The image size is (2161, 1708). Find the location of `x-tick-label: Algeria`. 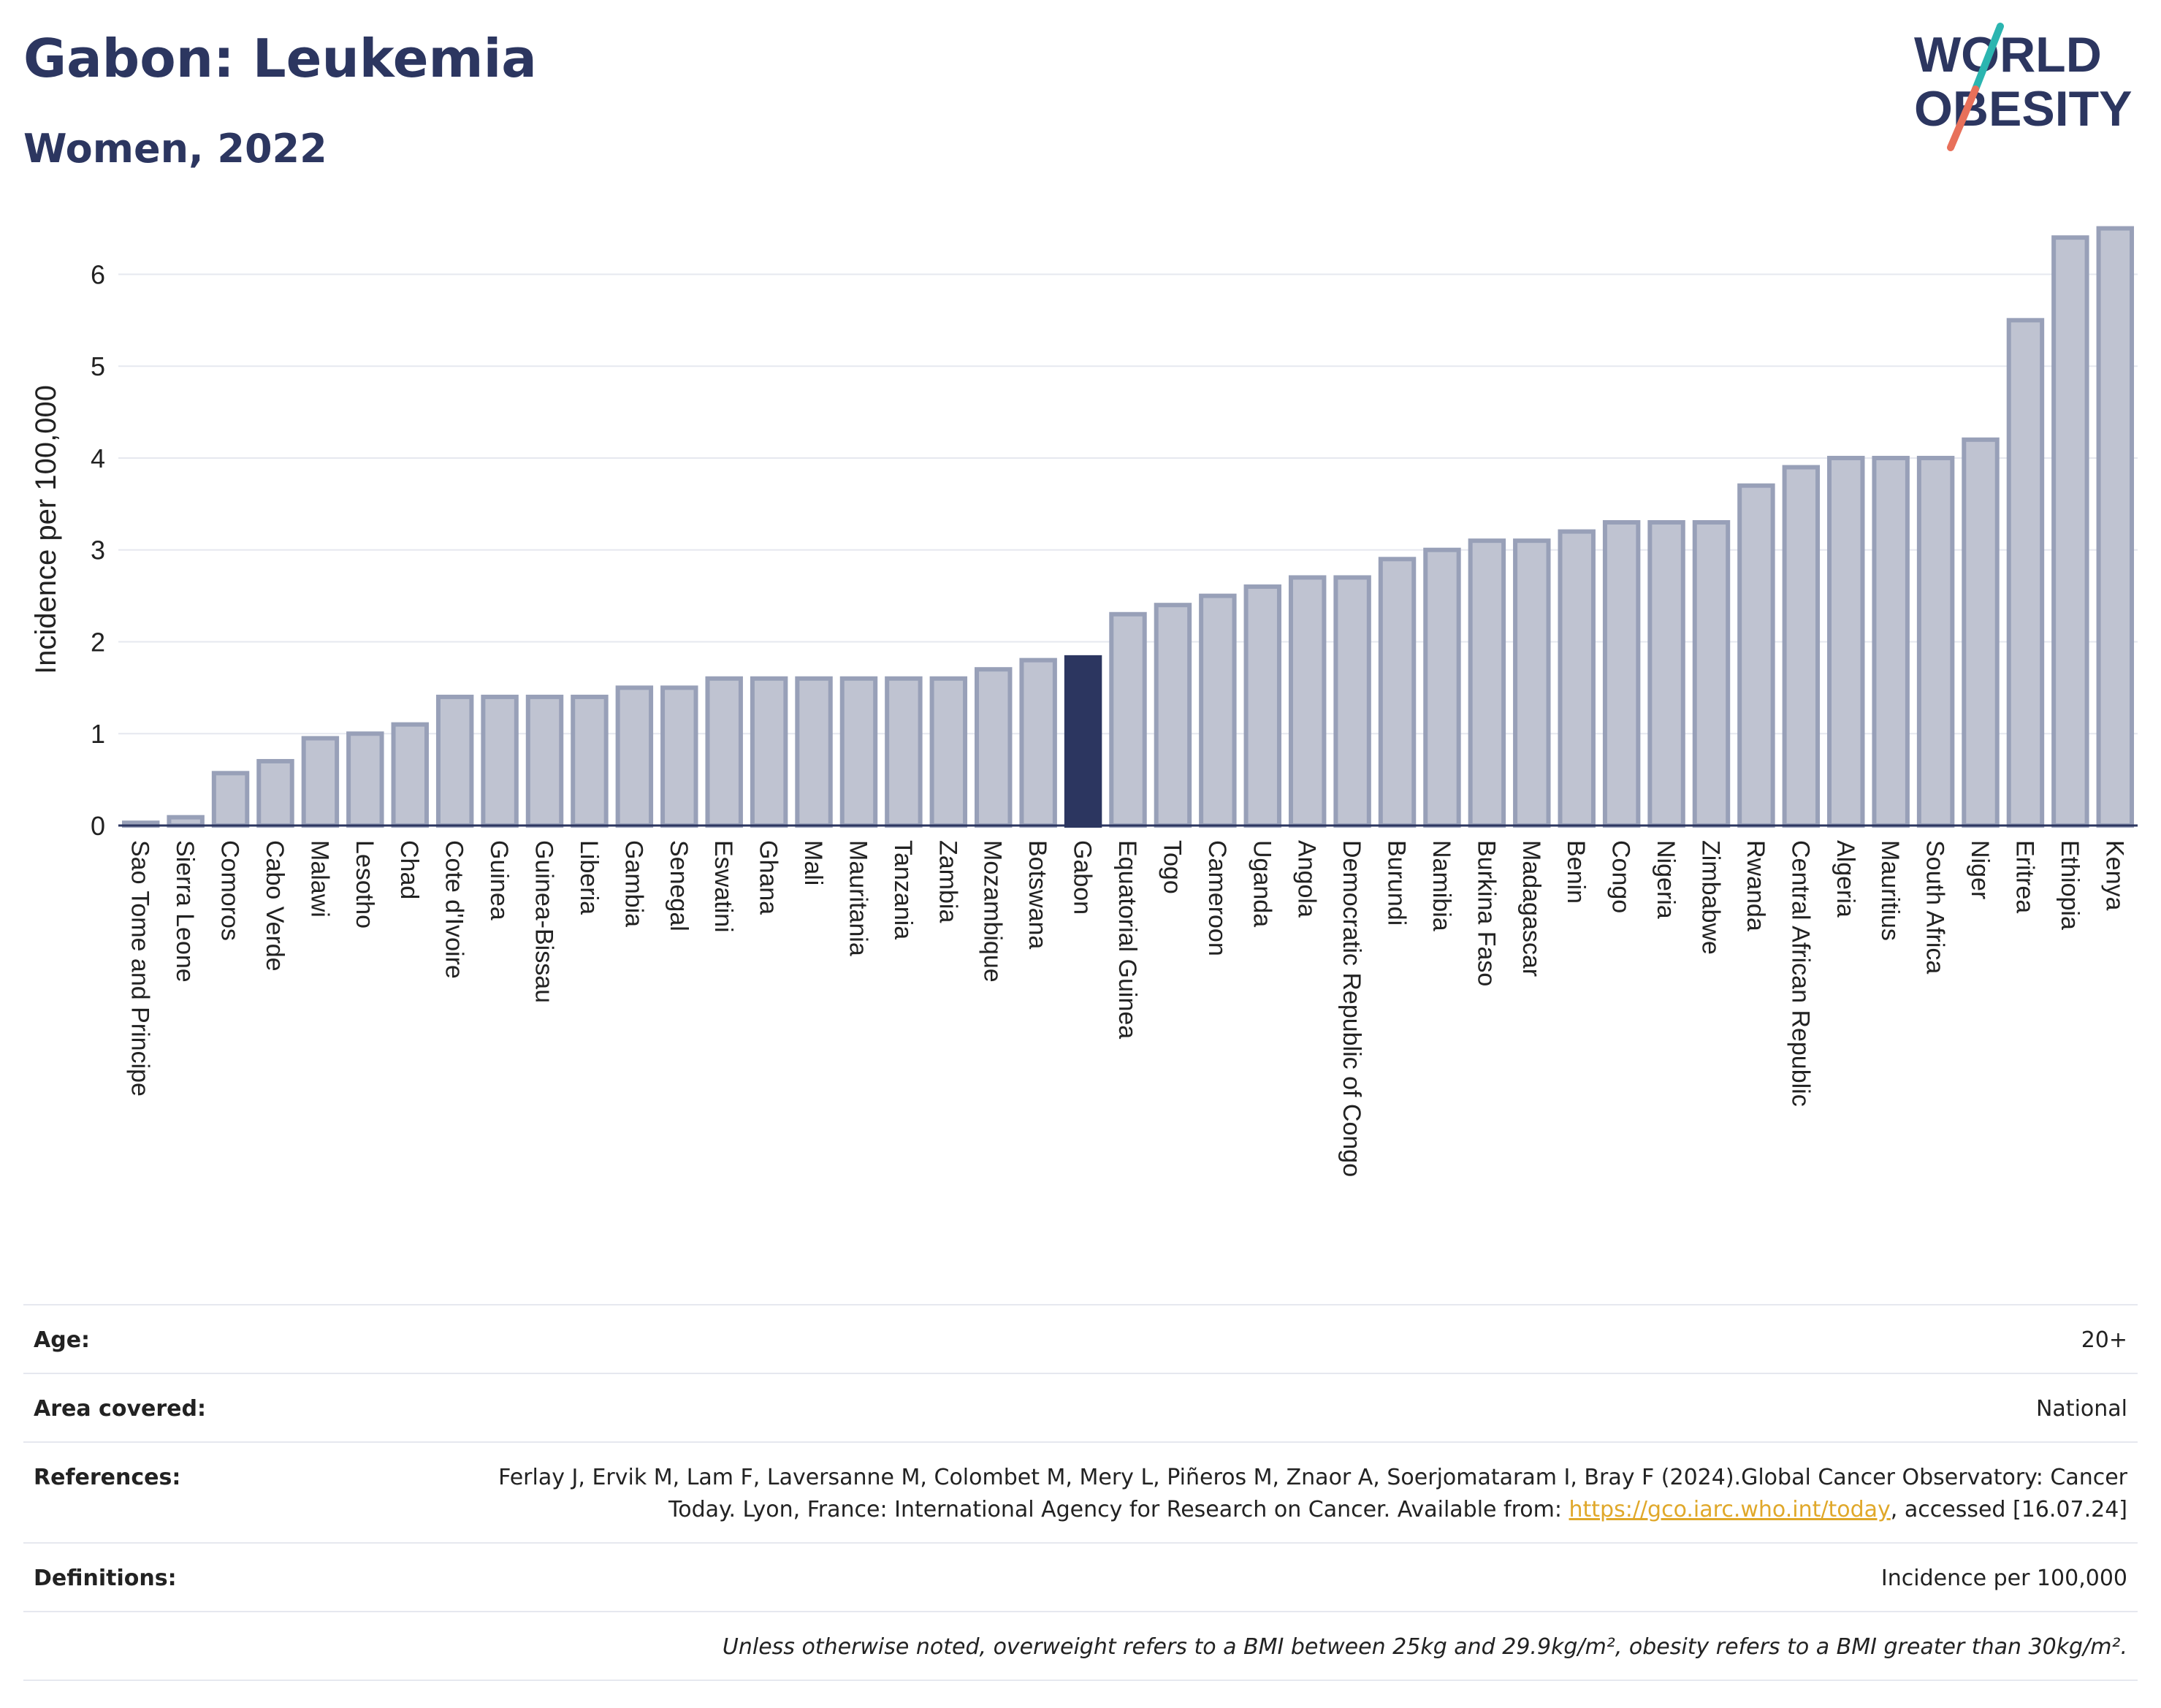

x-tick-label: Algeria is located at coordinates (1845, 879).